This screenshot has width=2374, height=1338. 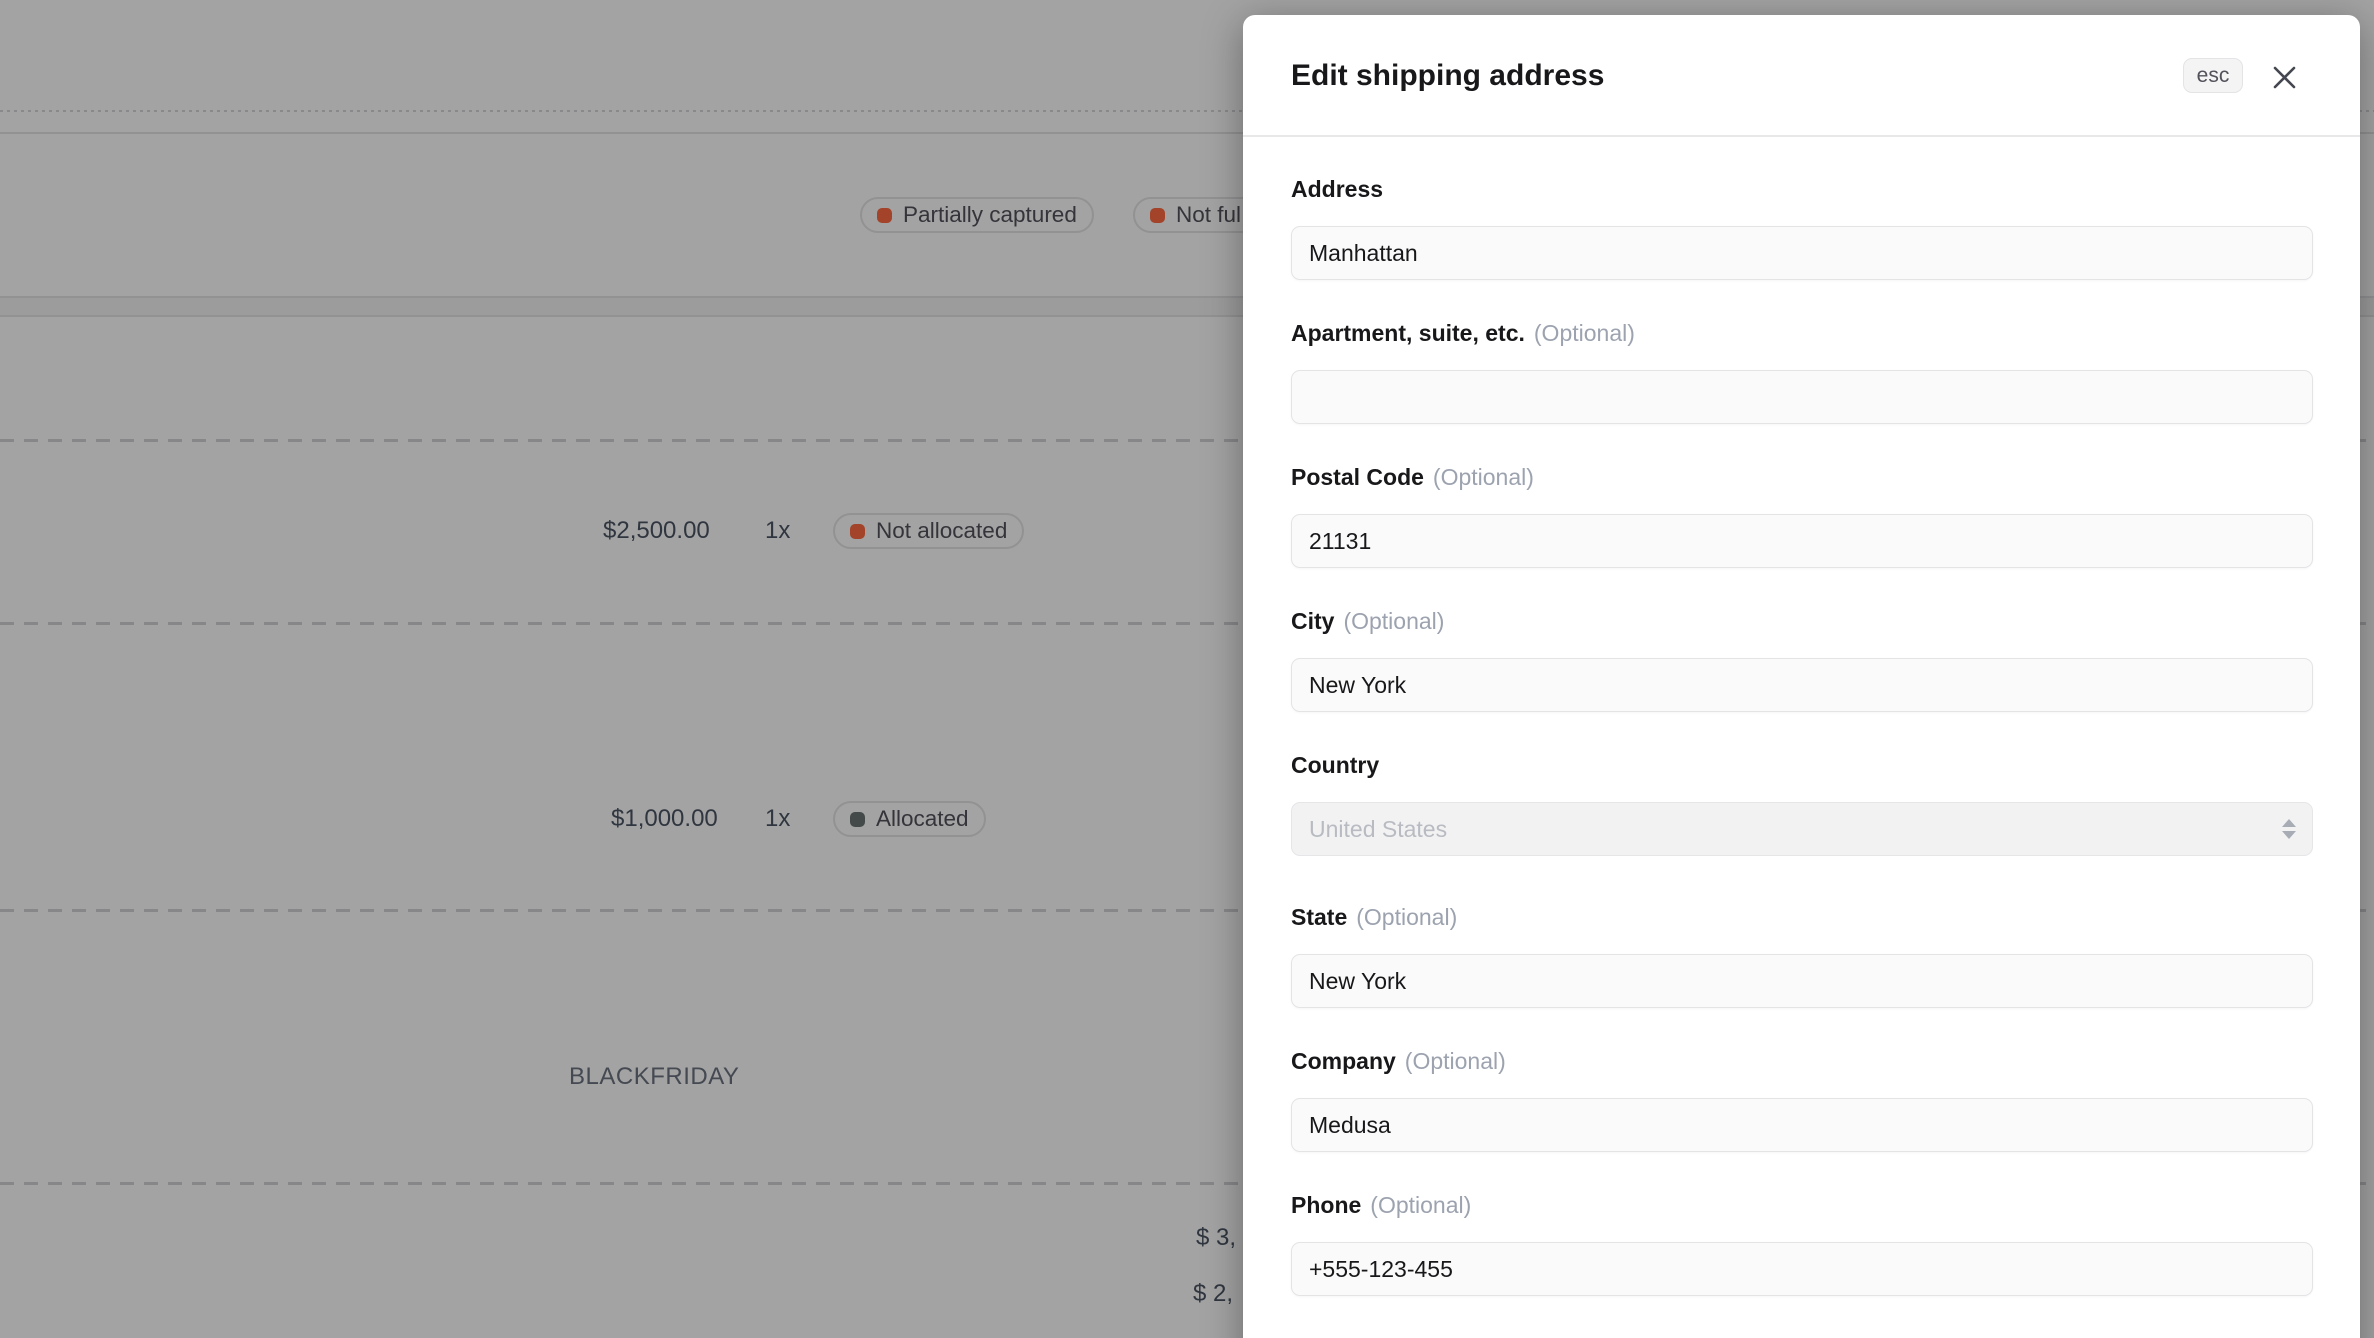 I want to click on allocation-badge: Allocated, so click(x=909, y=819).